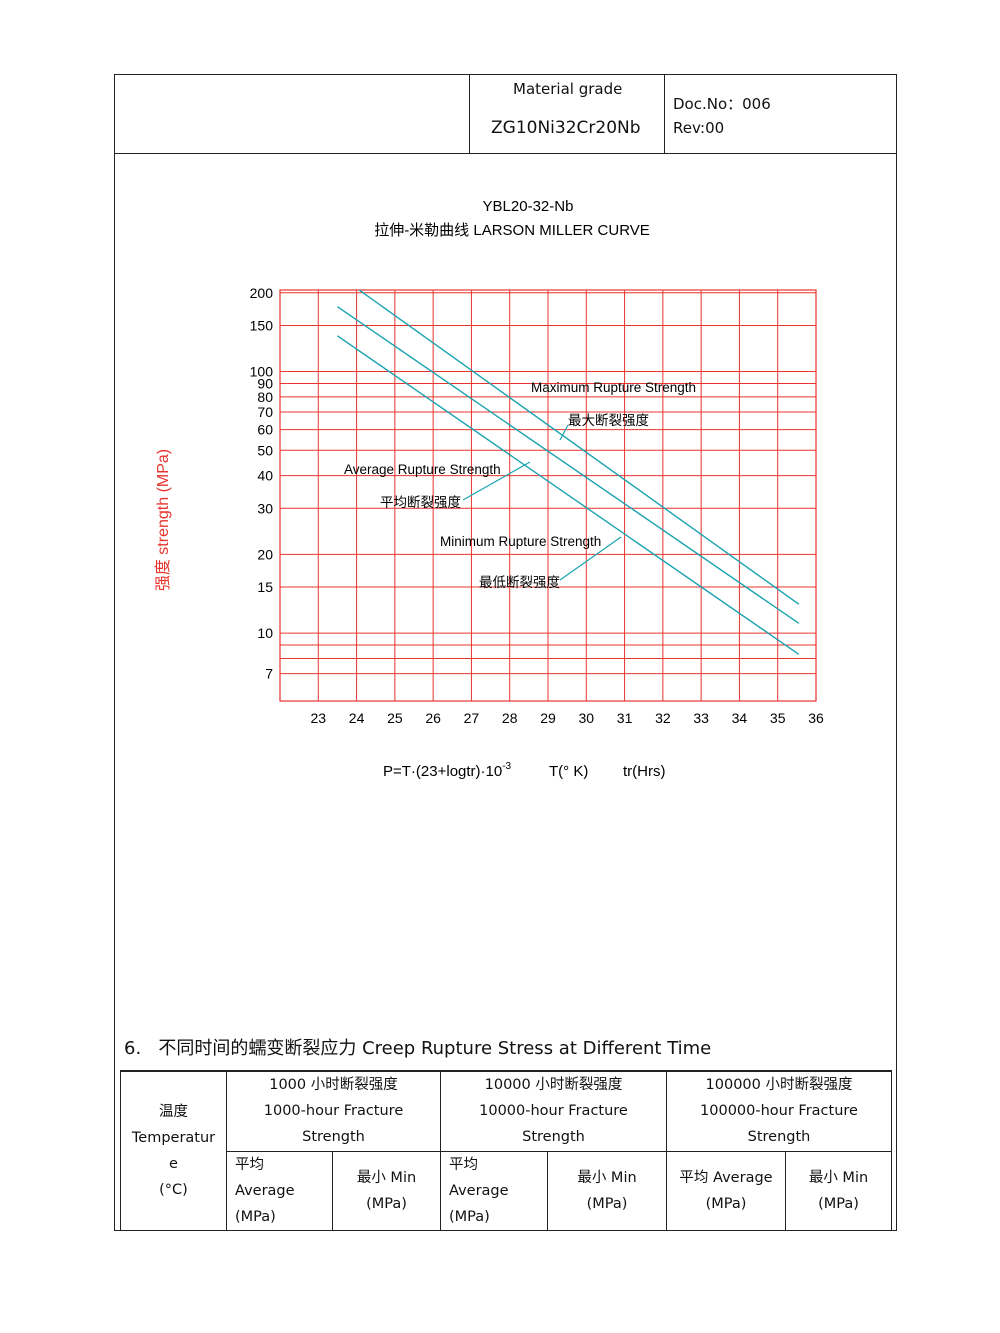 Image resolution: width=1000 pixels, height=1333 pixels. I want to click on x-axis-time-unit: tr(Hrs), so click(644, 771).